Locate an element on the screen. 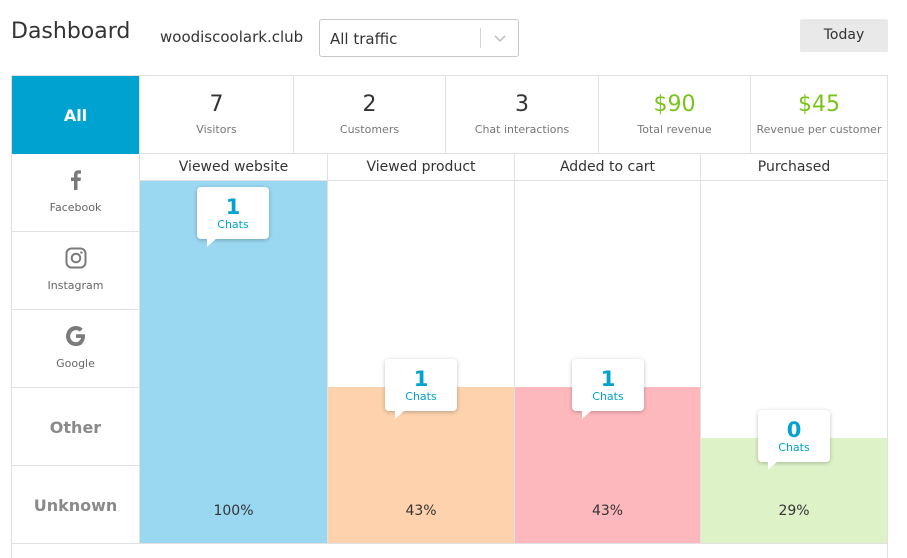 This screenshot has height=558, width=907. stat-value: 3 is located at coordinates (522, 104).